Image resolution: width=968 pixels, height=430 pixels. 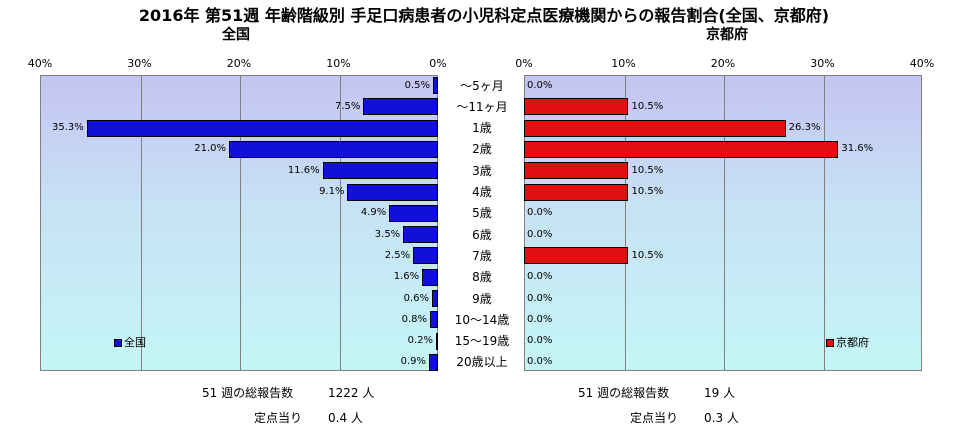 What do you see at coordinates (830, 343) in the screenshot?
I see `kyoto-legend-swatch` at bounding box center [830, 343].